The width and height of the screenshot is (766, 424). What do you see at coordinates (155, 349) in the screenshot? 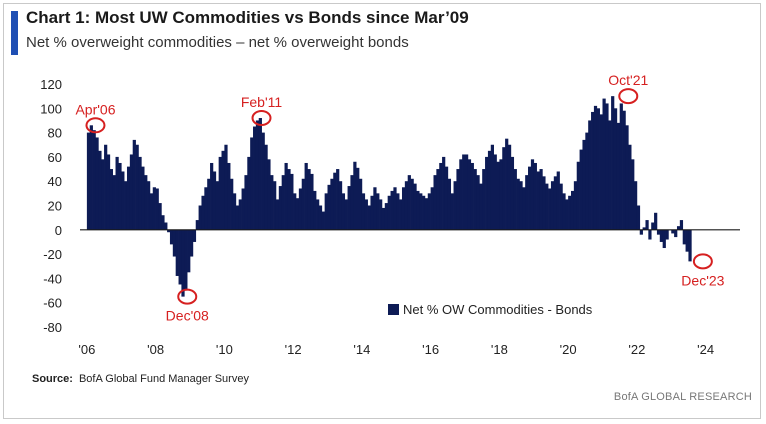
I see `x-tick-label: '08` at bounding box center [155, 349].